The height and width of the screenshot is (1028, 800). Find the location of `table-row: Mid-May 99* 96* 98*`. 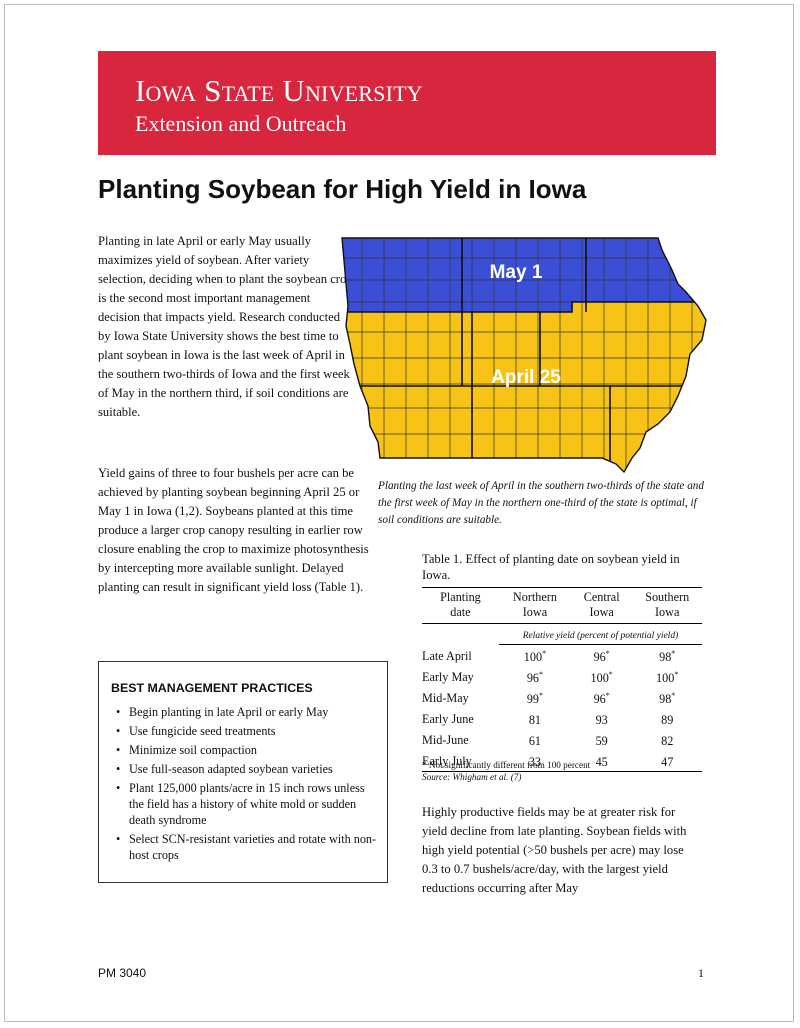

table-row: Mid-May 99* 96* 98* is located at coordinates (549, 698).